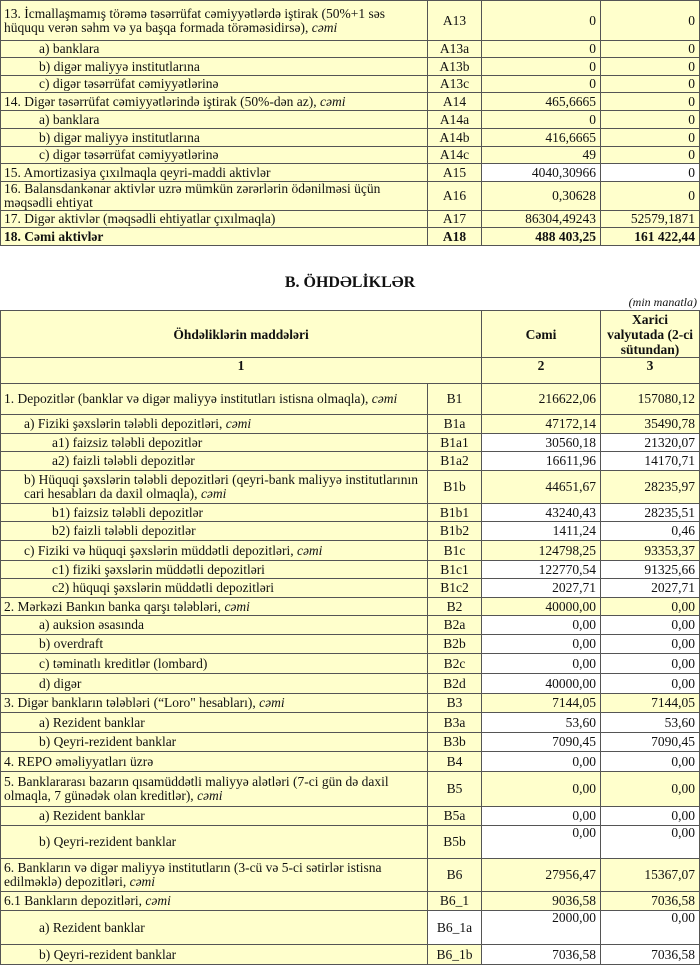  What do you see at coordinates (119, 137) in the screenshot?
I see `label-text: b) digər maliyyə institutlarına` at bounding box center [119, 137].